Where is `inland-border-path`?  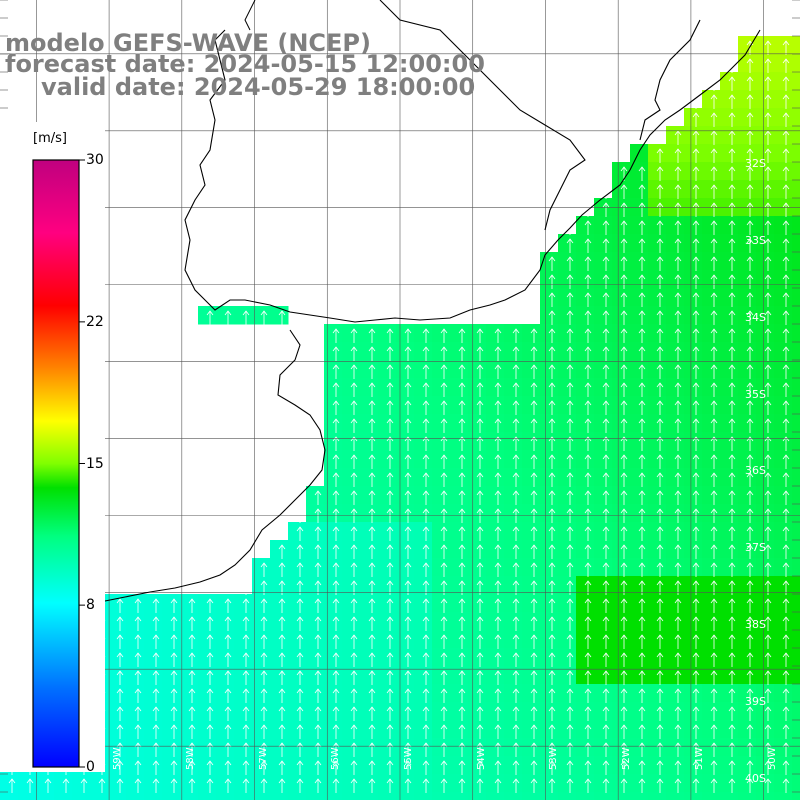
inland-border-path is located at coordinates (250, 15).